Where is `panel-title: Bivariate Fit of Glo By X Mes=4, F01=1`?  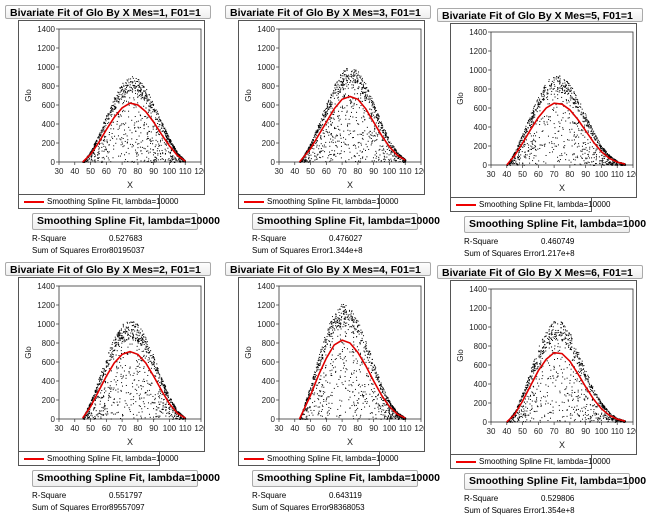 panel-title: Bivariate Fit of Glo By X Mes=4, F01=1 is located at coordinates (328, 269).